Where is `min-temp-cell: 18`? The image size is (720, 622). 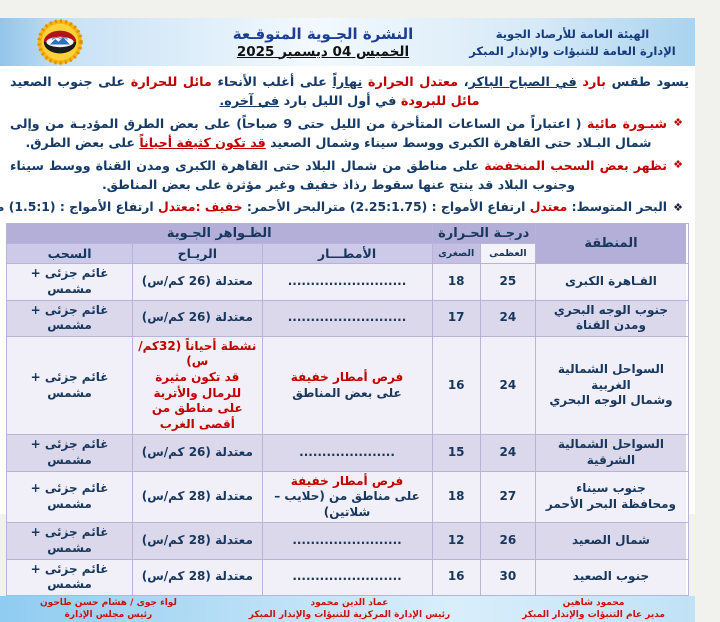 min-temp-cell: 18 is located at coordinates (456, 497).